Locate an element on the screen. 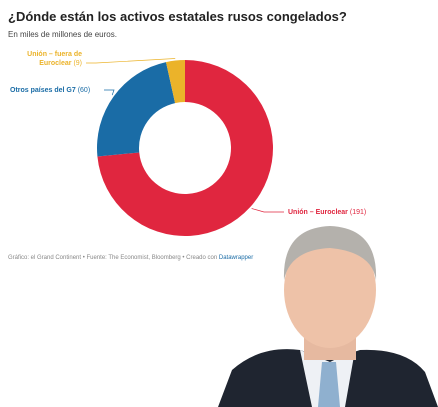 This screenshot has height=407, width=438. label-name: Otros países del G7 is located at coordinates (43, 90).